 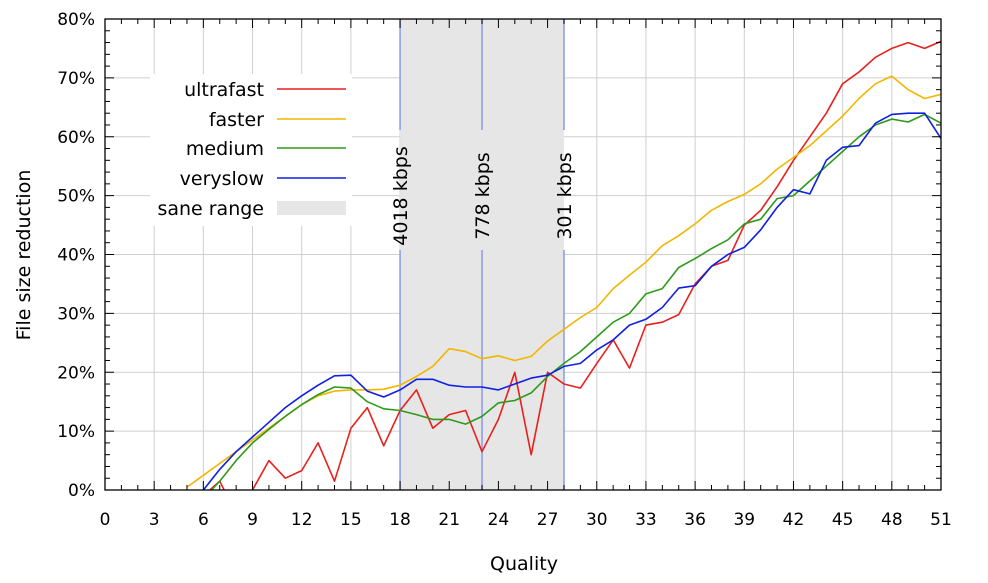 I want to click on x-tick-label: 6, so click(x=203, y=520).